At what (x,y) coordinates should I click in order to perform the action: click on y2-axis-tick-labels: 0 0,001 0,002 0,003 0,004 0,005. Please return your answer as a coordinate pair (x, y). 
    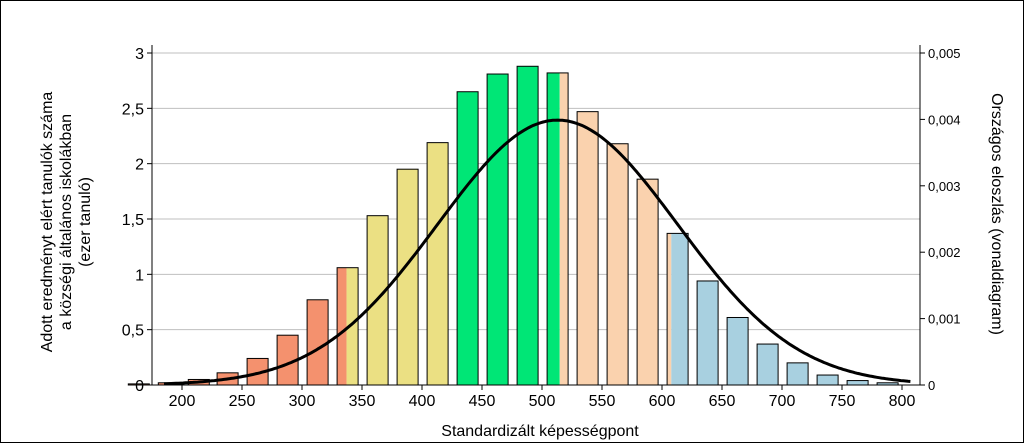
    Looking at the image, I should click on (944, 219).